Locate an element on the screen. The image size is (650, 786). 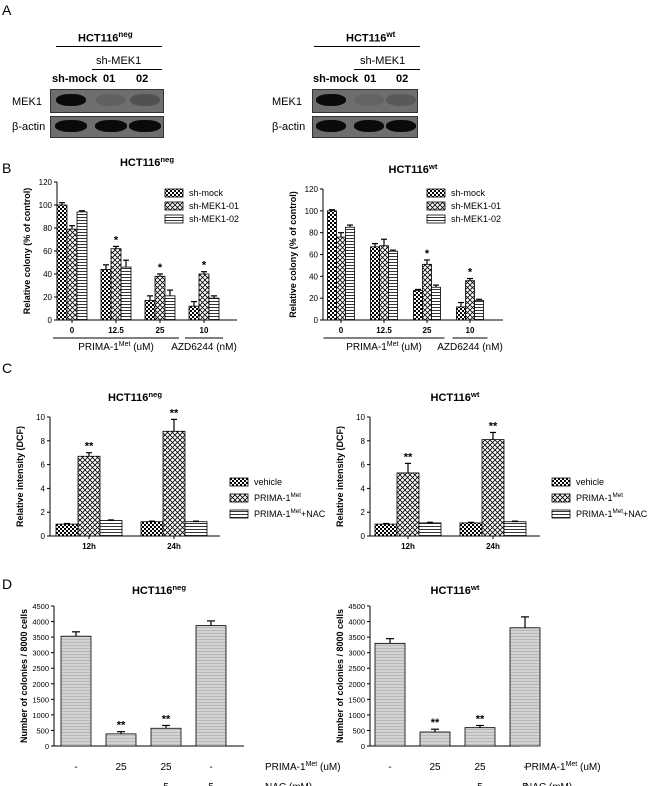
mek1-blot-strip is located at coordinates (365, 101).